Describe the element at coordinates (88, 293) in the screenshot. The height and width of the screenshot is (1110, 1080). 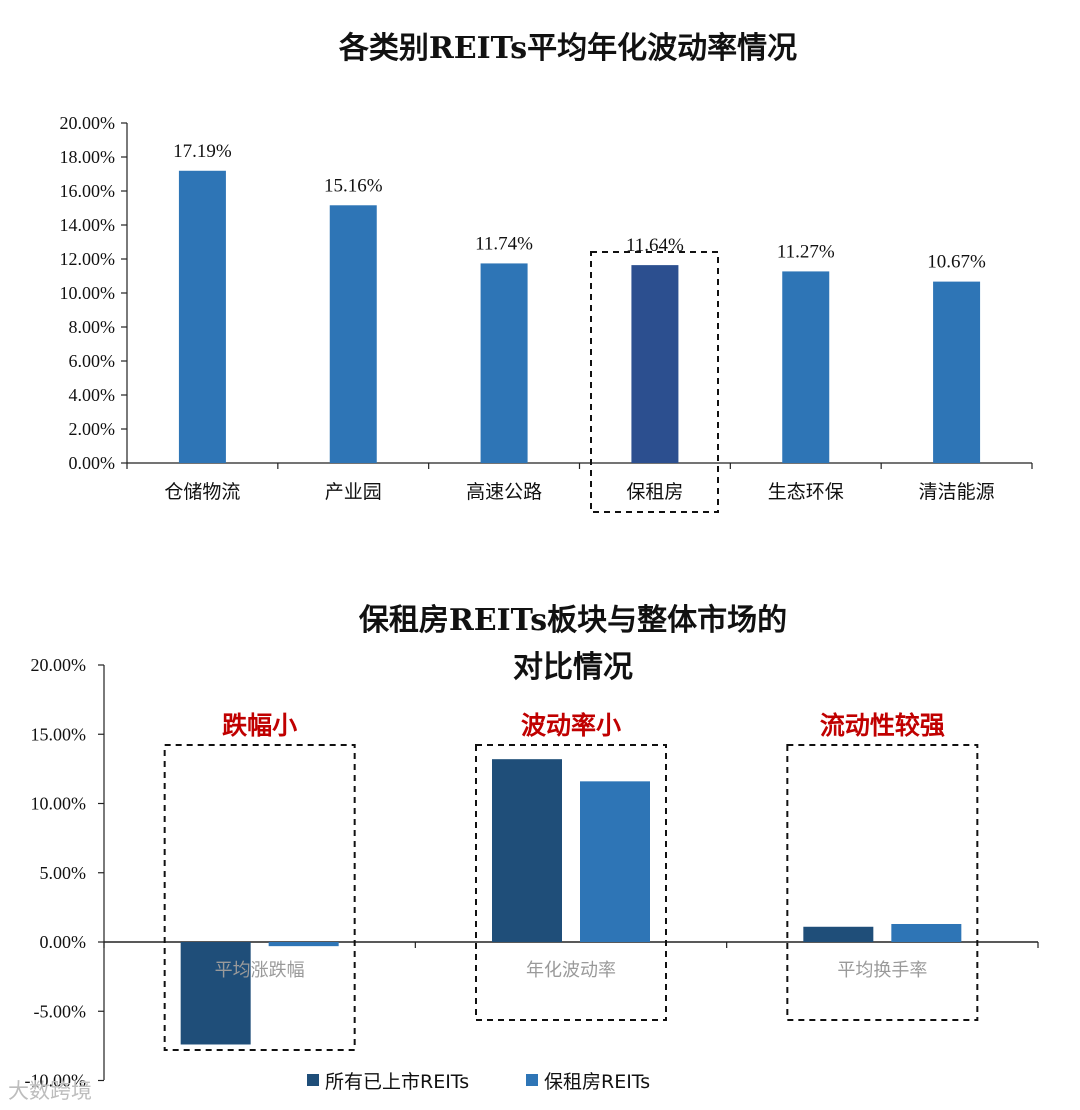
I see `chart1-y-tick-label: 10.00%` at that location.